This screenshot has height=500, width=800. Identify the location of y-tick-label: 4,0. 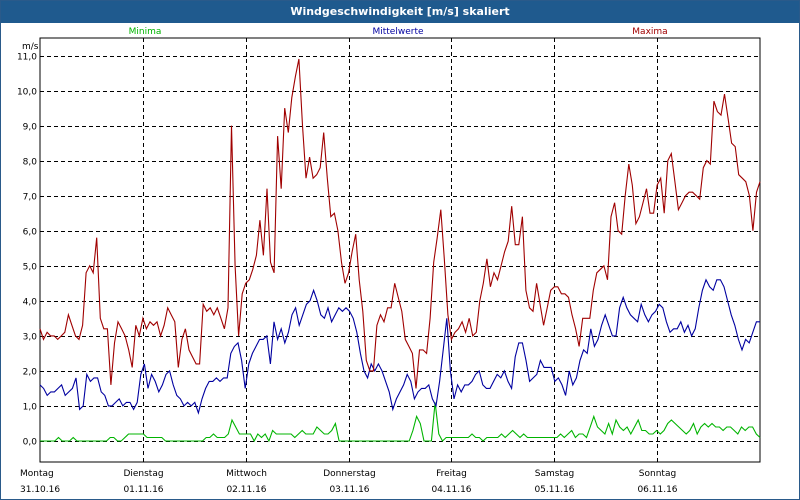
(30, 303).